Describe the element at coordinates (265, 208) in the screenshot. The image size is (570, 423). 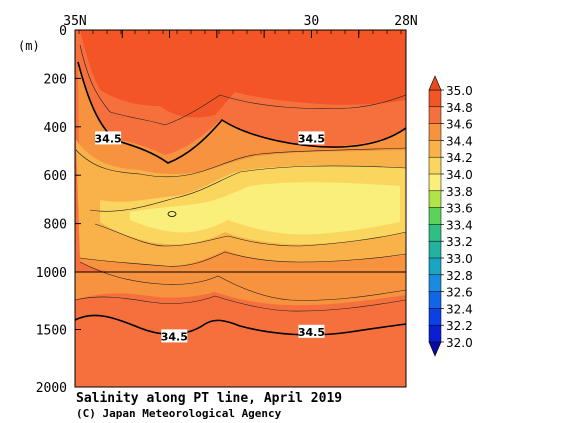
I see `field-minimum` at that location.